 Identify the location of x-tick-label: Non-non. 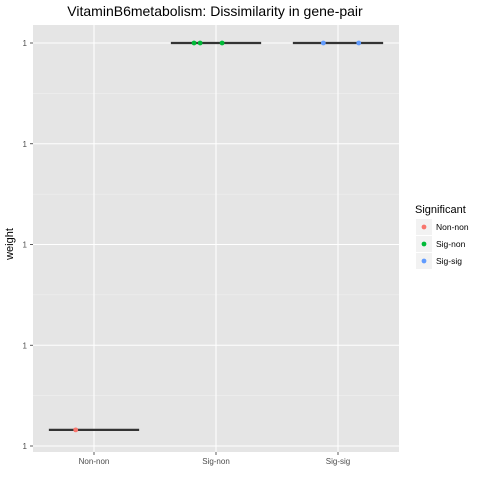
(94, 461).